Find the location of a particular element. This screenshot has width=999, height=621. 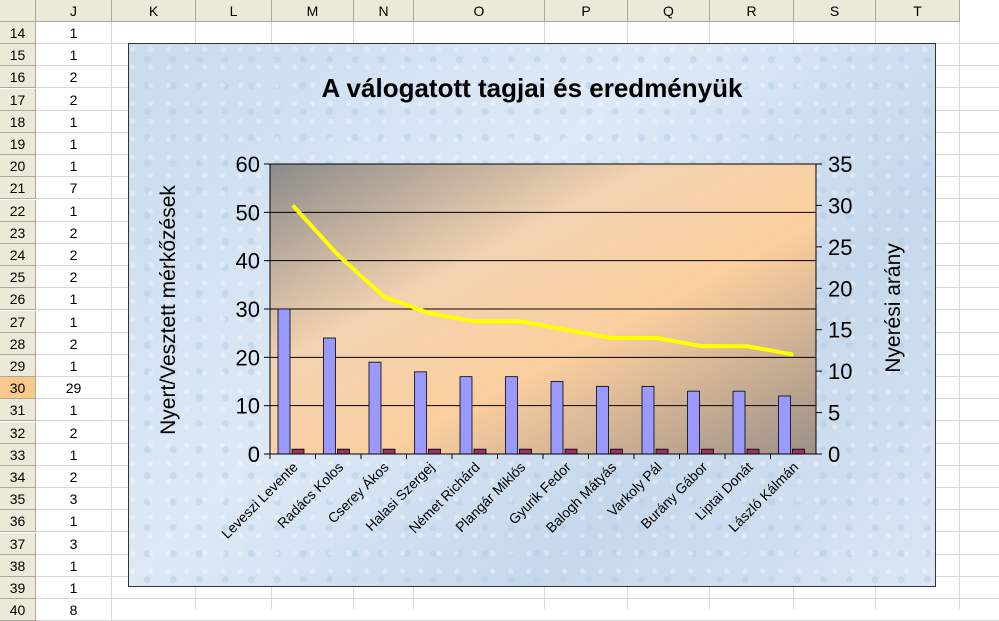

row-header: 23 is located at coordinates (18, 232).